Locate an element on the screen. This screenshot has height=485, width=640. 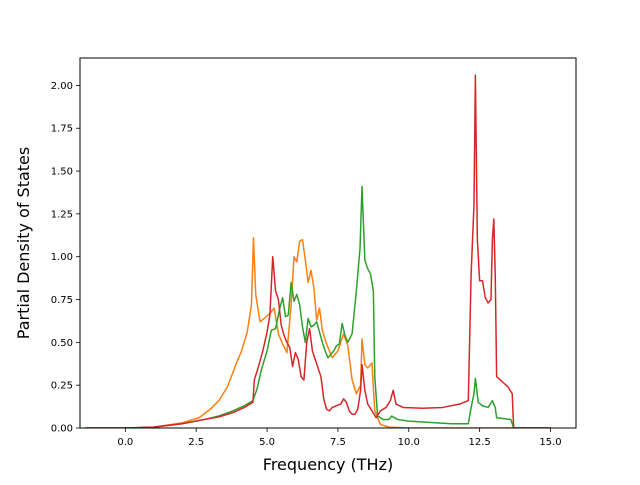
x-tick-label: 0.0 is located at coordinates (125, 442).